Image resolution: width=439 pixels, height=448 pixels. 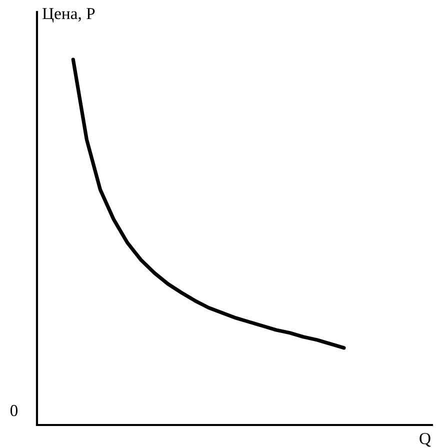 What do you see at coordinates (425, 439) in the screenshot?
I see `x-axis-title: Q` at bounding box center [425, 439].